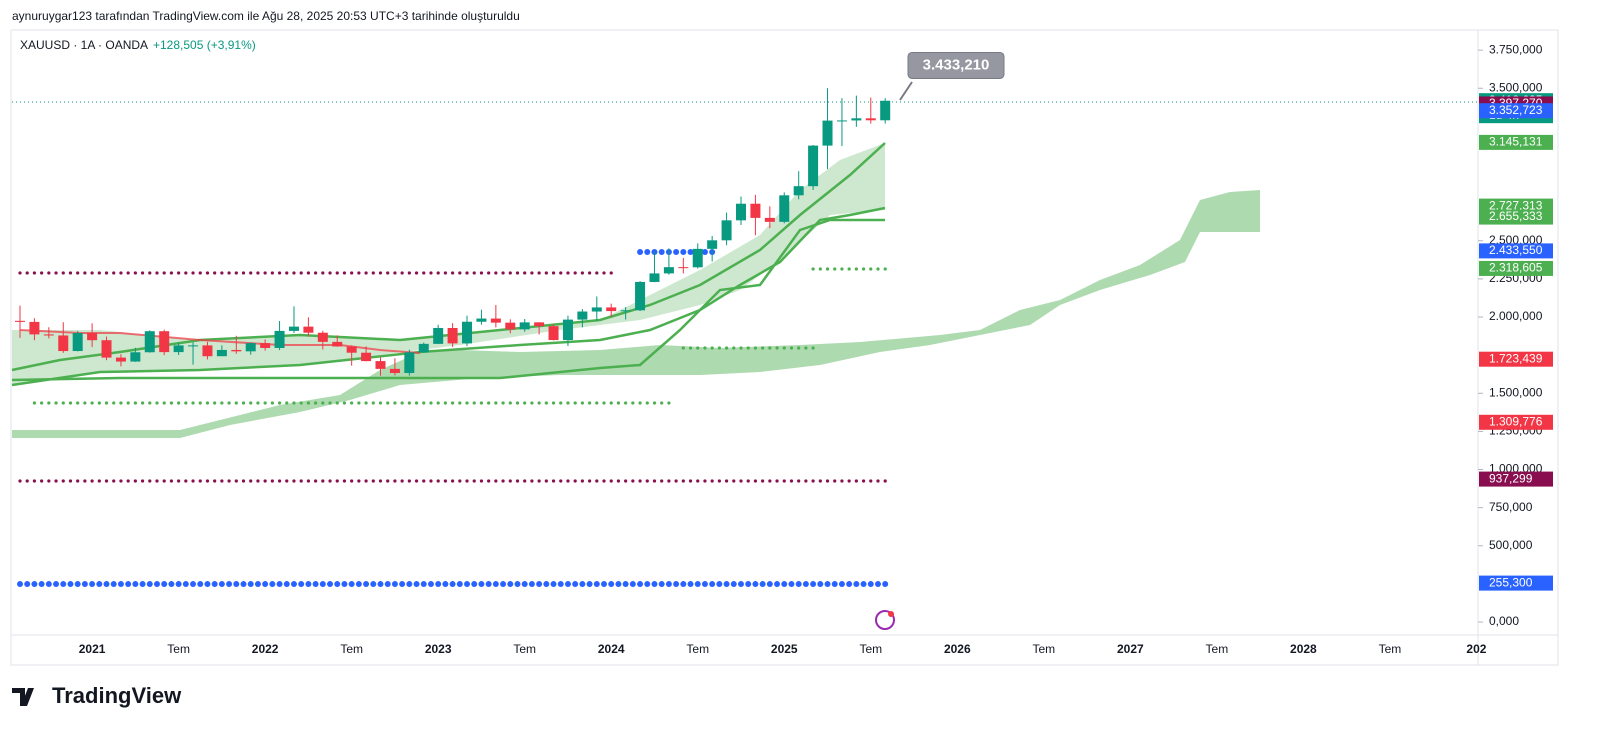  I want to click on price-tag, so click(1516, 422).